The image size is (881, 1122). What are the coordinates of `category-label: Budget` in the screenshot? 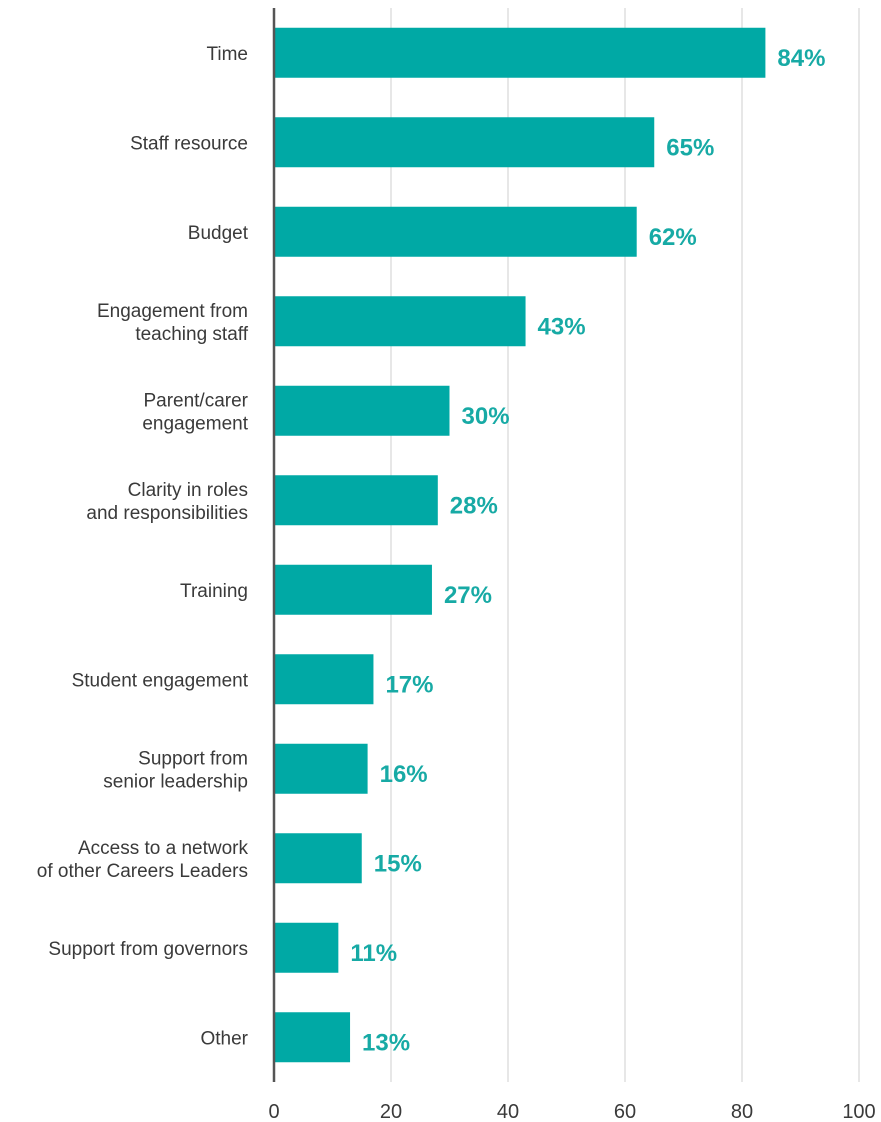 It's located at (218, 233).